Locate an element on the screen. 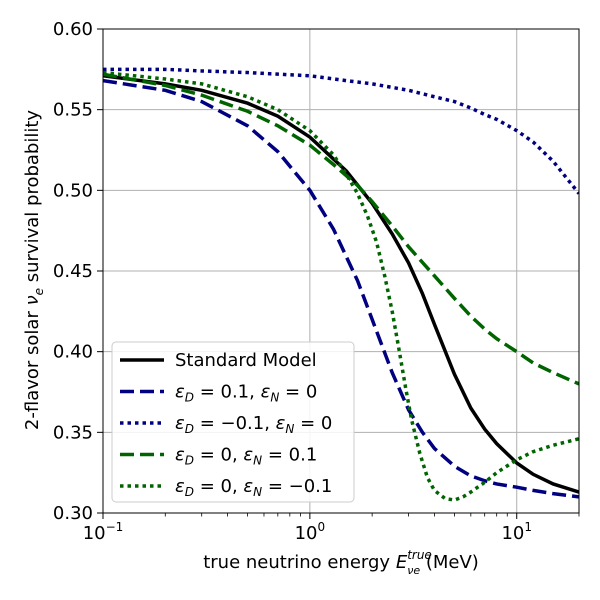  x-axis-ticks: 10⁻¹ 10⁰ 10¹ is located at coordinates (331, 528).